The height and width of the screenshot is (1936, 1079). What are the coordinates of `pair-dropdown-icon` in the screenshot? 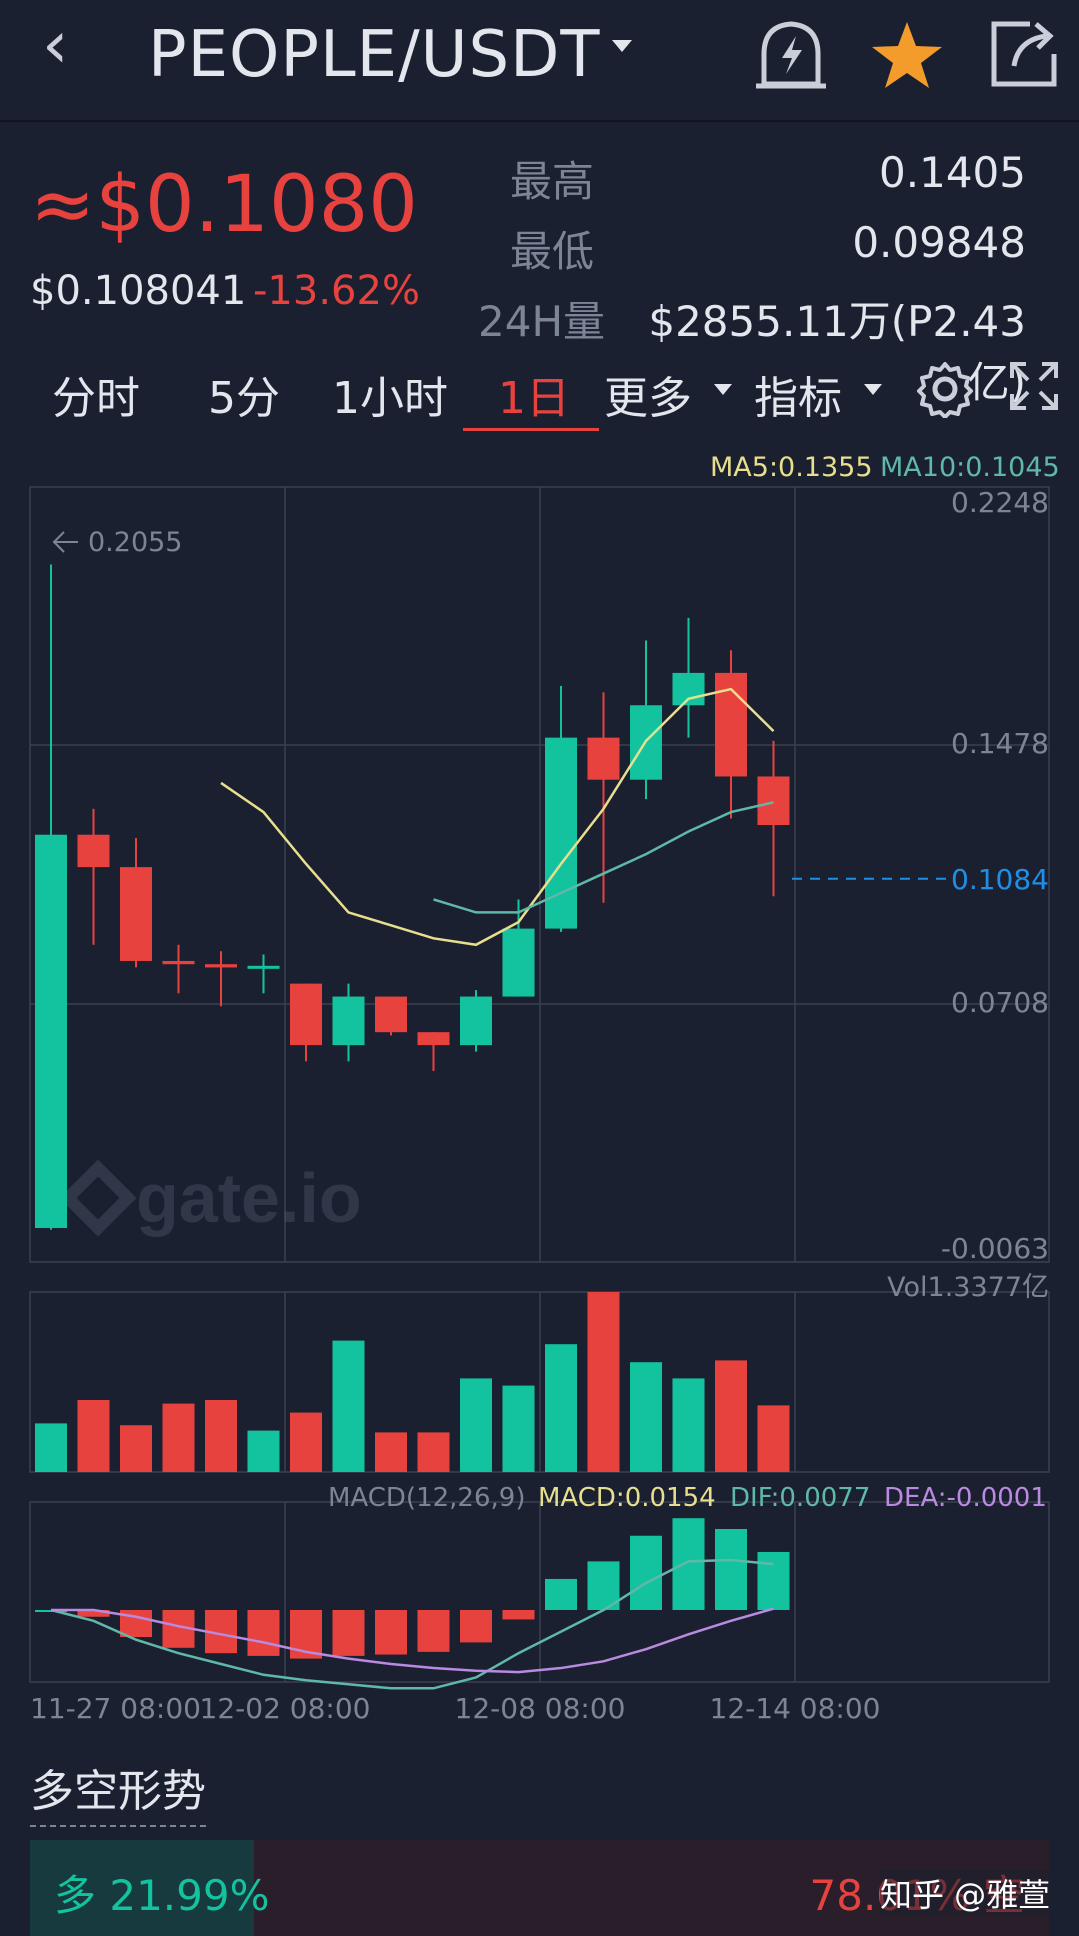 It's located at (622, 46).